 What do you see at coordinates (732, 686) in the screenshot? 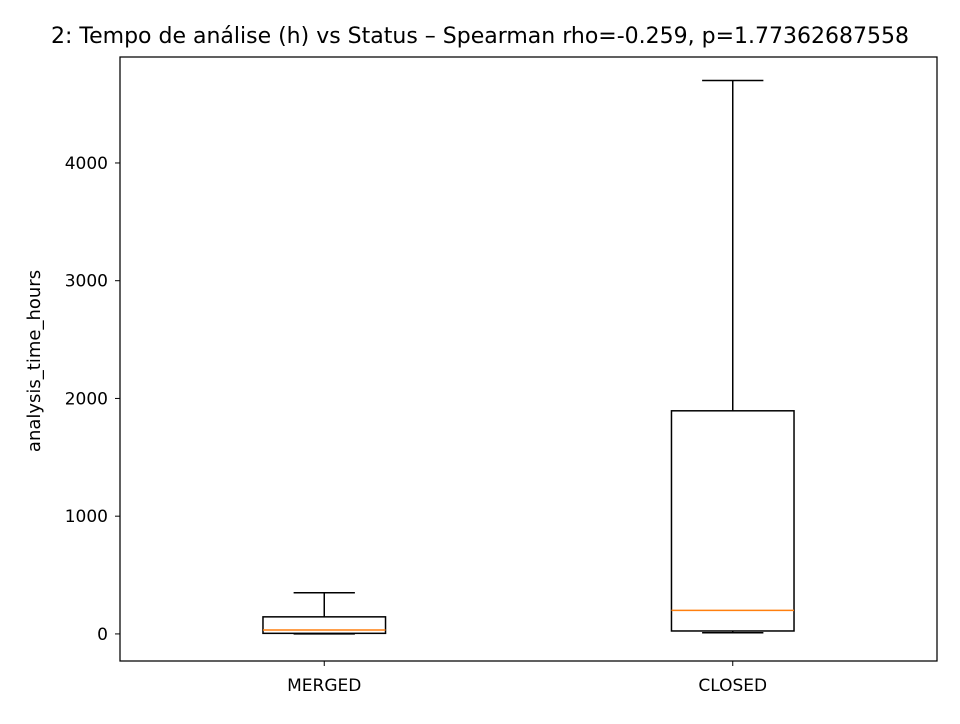
I see `x-tick-label: CLOSED` at bounding box center [732, 686].